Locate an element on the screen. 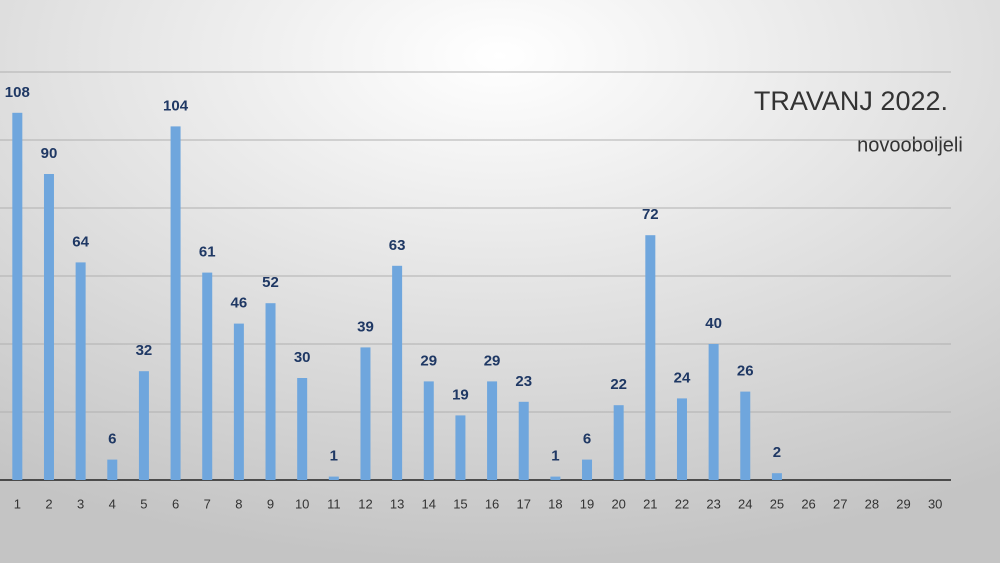  x-tick-label: 6 is located at coordinates (175, 503).